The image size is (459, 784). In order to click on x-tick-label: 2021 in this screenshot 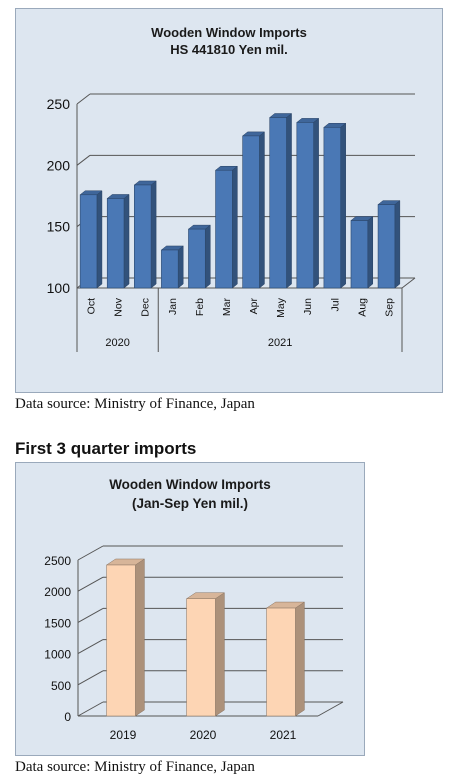, I will do `click(283, 735)`.